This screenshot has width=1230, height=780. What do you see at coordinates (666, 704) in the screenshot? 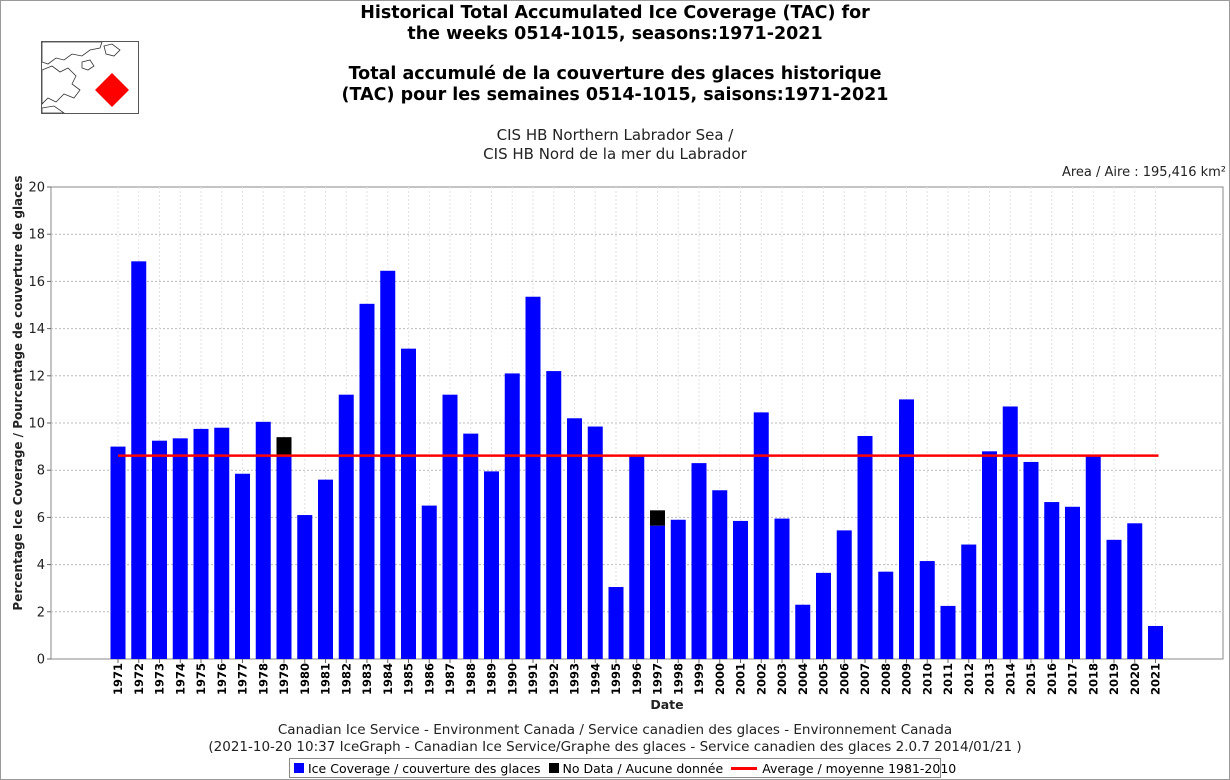
I see `x-axis-label: Date` at bounding box center [666, 704].